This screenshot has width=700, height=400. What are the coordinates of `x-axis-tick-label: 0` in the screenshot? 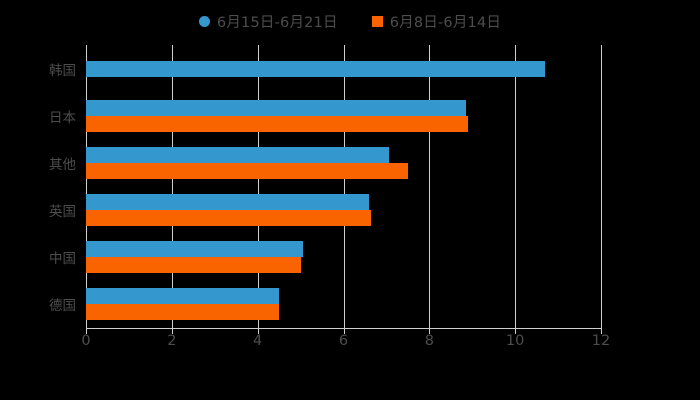 It's located at (86, 341).